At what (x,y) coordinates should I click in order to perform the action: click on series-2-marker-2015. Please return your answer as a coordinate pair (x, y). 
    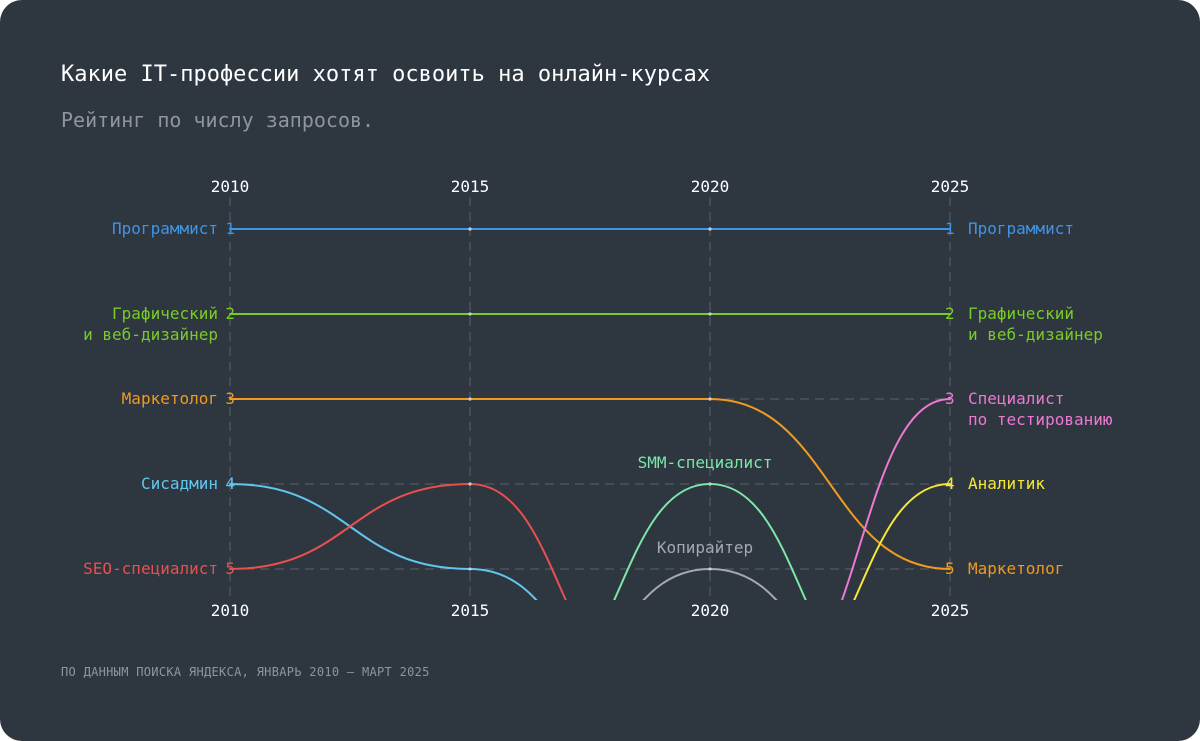
    Looking at the image, I should click on (470, 399).